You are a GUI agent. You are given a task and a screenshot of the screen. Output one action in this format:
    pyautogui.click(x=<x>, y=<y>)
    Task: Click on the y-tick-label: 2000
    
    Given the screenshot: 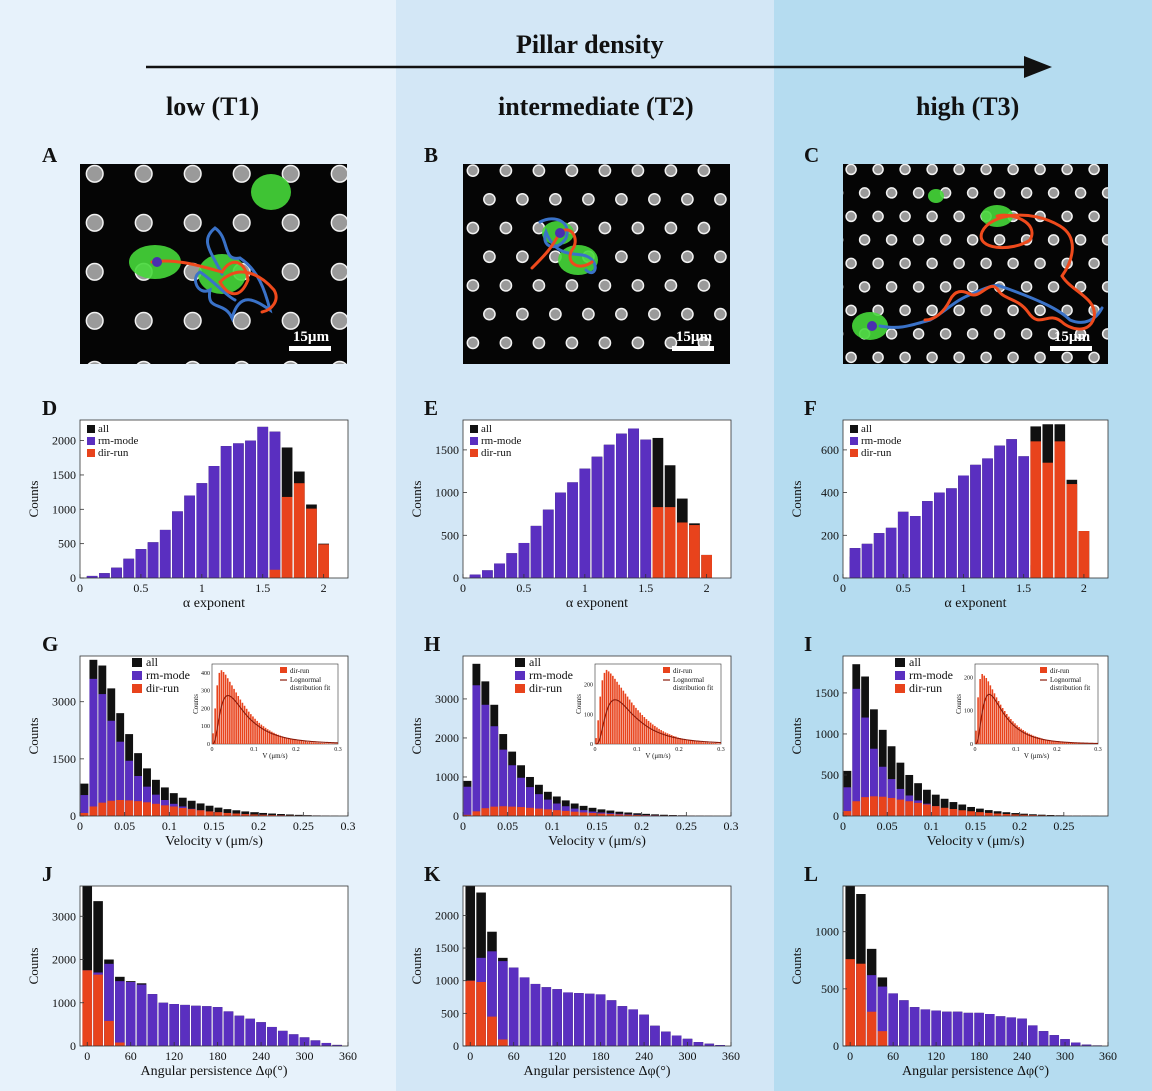 What is the action you would take?
    pyautogui.click(x=64, y=441)
    